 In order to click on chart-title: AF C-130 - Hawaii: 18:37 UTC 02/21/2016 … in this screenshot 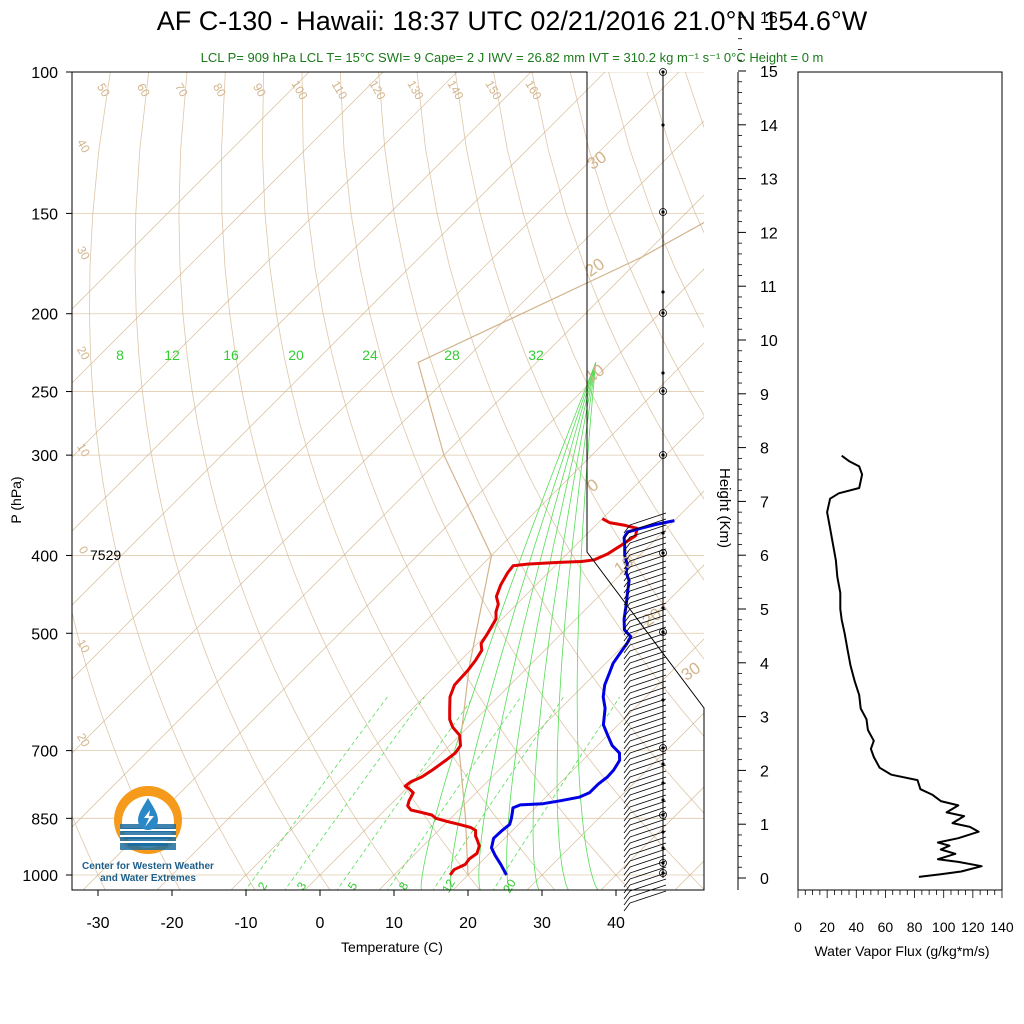, I will do `click(512, 21)`.